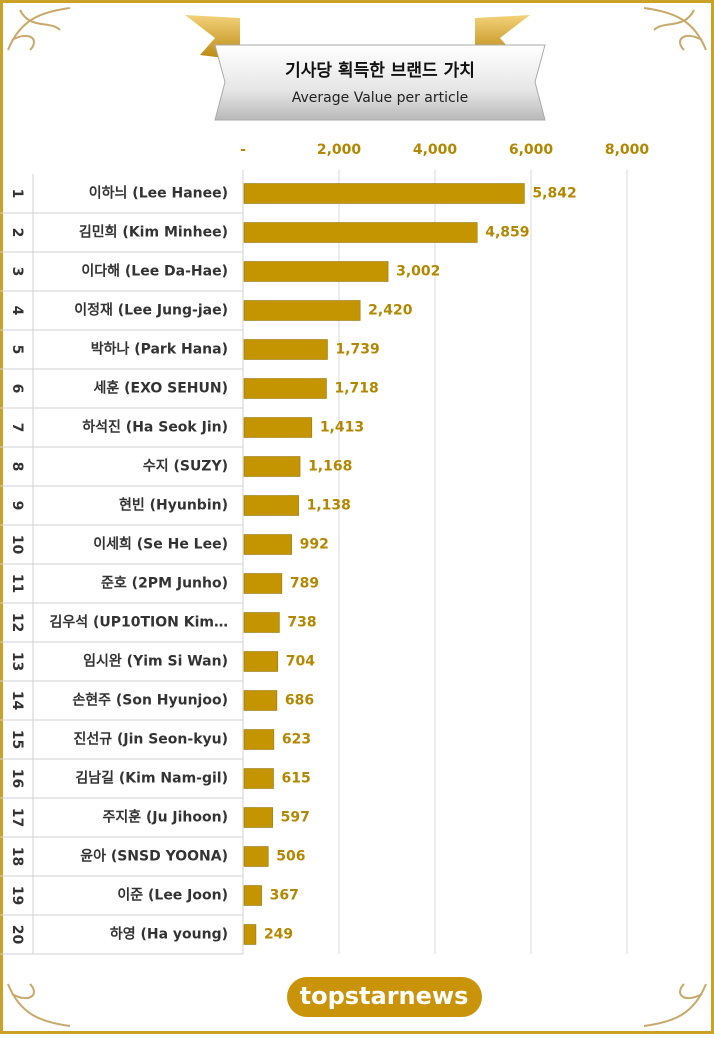 This screenshot has height=1038, width=714. What do you see at coordinates (17, 311) in the screenshot?
I see `rank-label: 4` at bounding box center [17, 311].